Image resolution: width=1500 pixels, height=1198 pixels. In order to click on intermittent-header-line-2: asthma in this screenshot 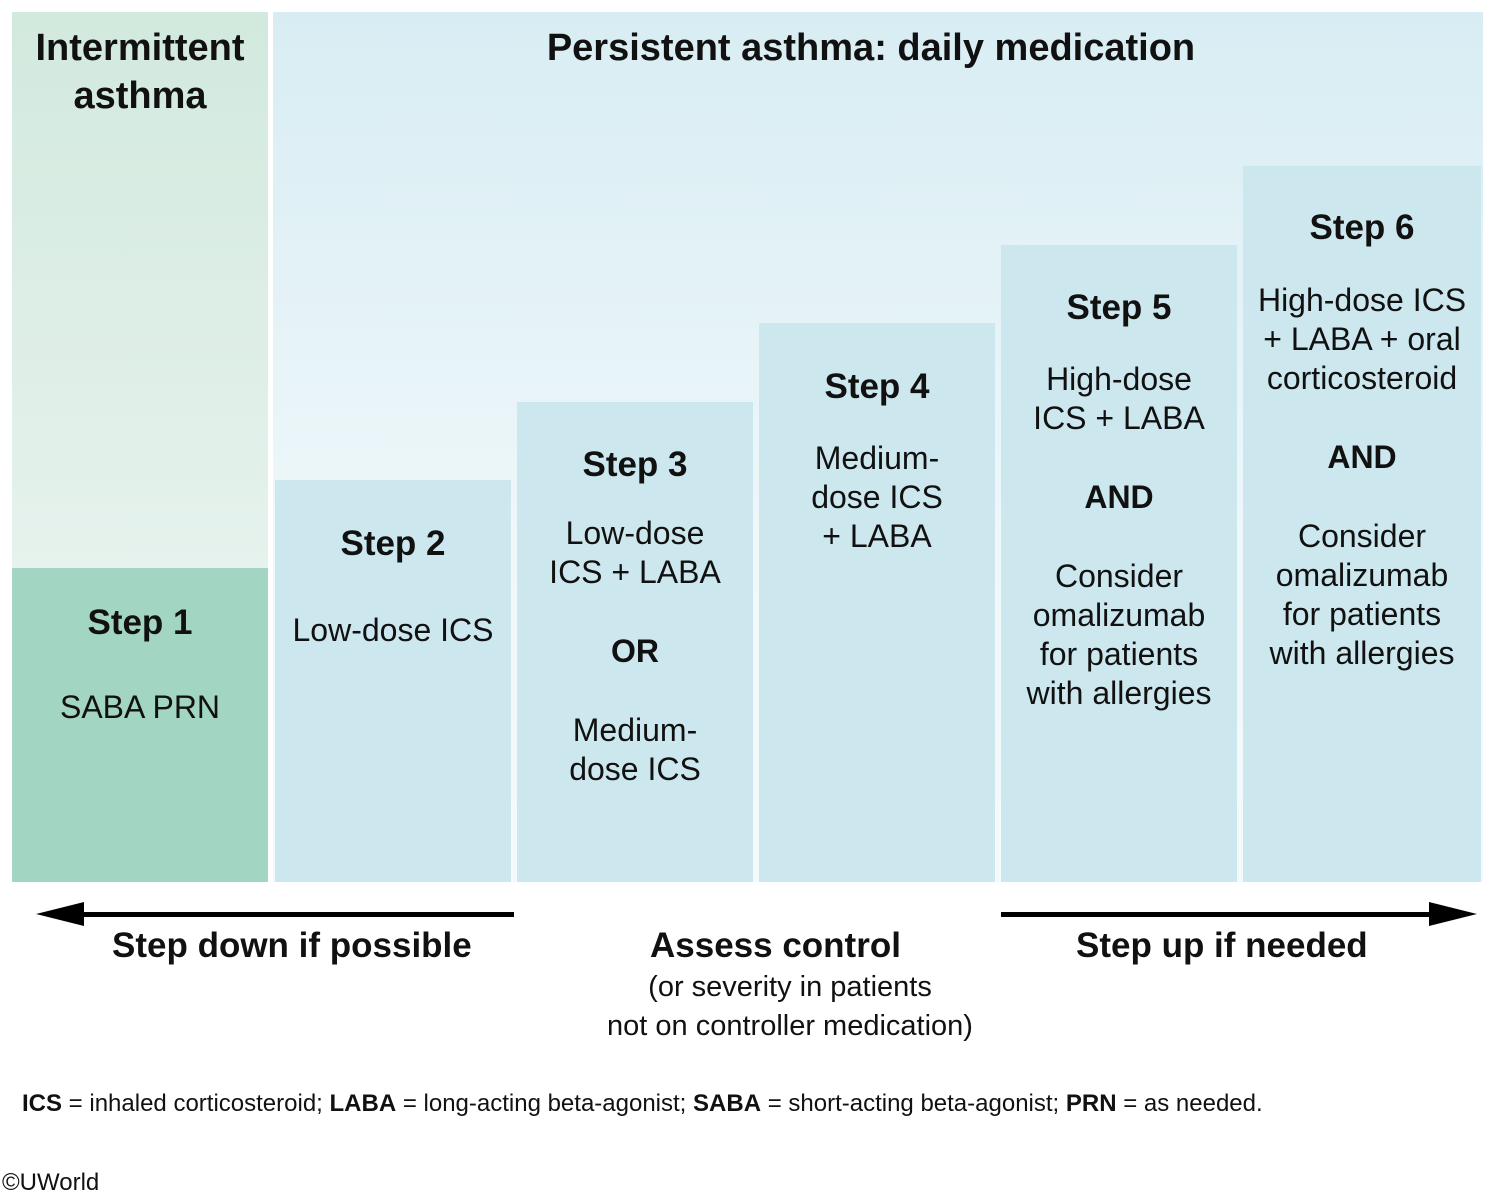, I will do `click(140, 96)`.